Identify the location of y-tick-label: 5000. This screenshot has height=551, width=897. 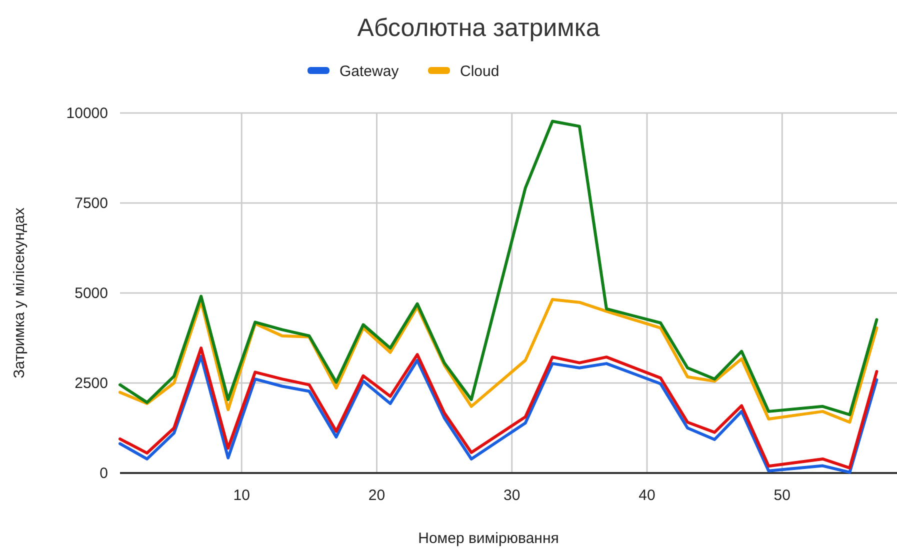
(91, 293).